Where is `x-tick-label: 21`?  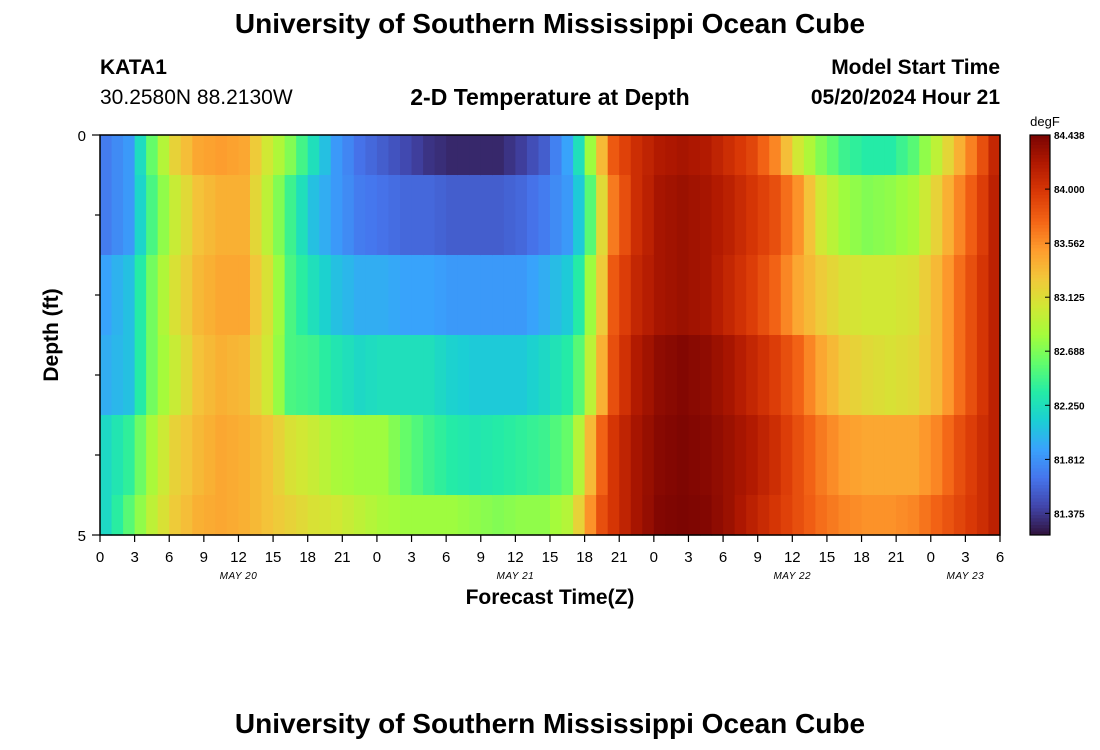
x-tick-label: 21 is located at coordinates (619, 557).